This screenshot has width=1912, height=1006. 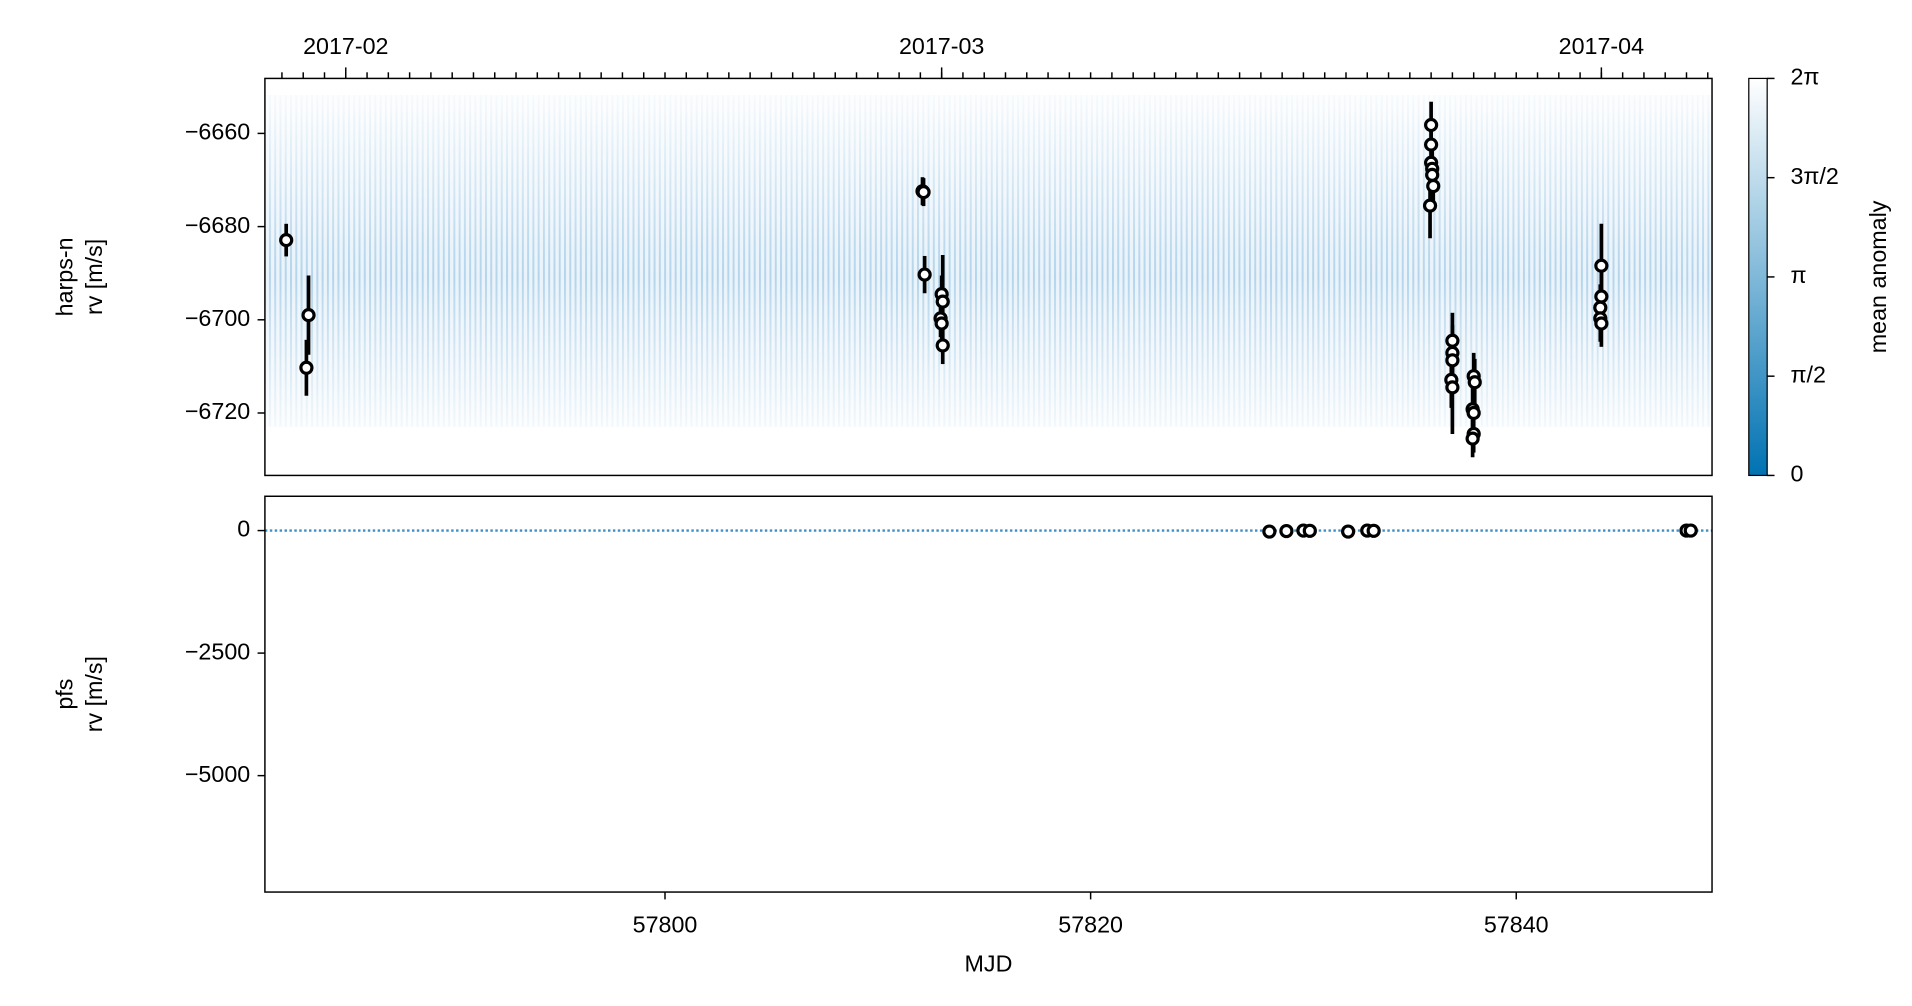 What do you see at coordinates (941, 46) in the screenshot?
I see `x2-tick-label: 2017-03` at bounding box center [941, 46].